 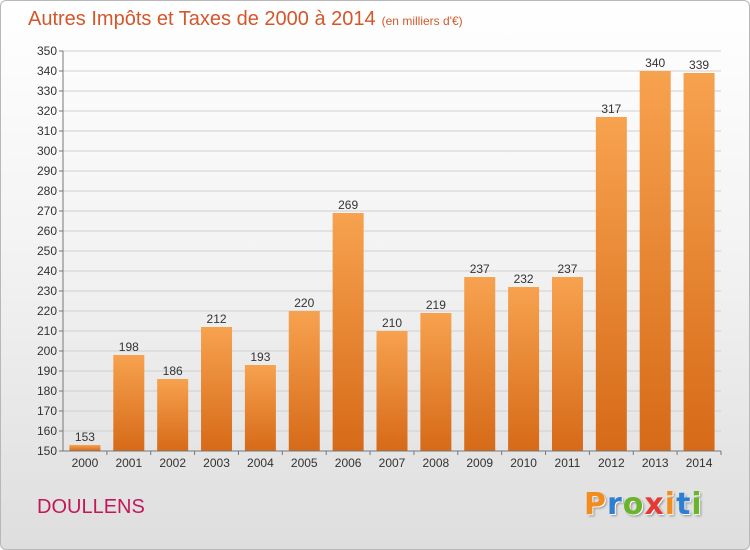 I want to click on bar-2006, so click(x=348, y=332).